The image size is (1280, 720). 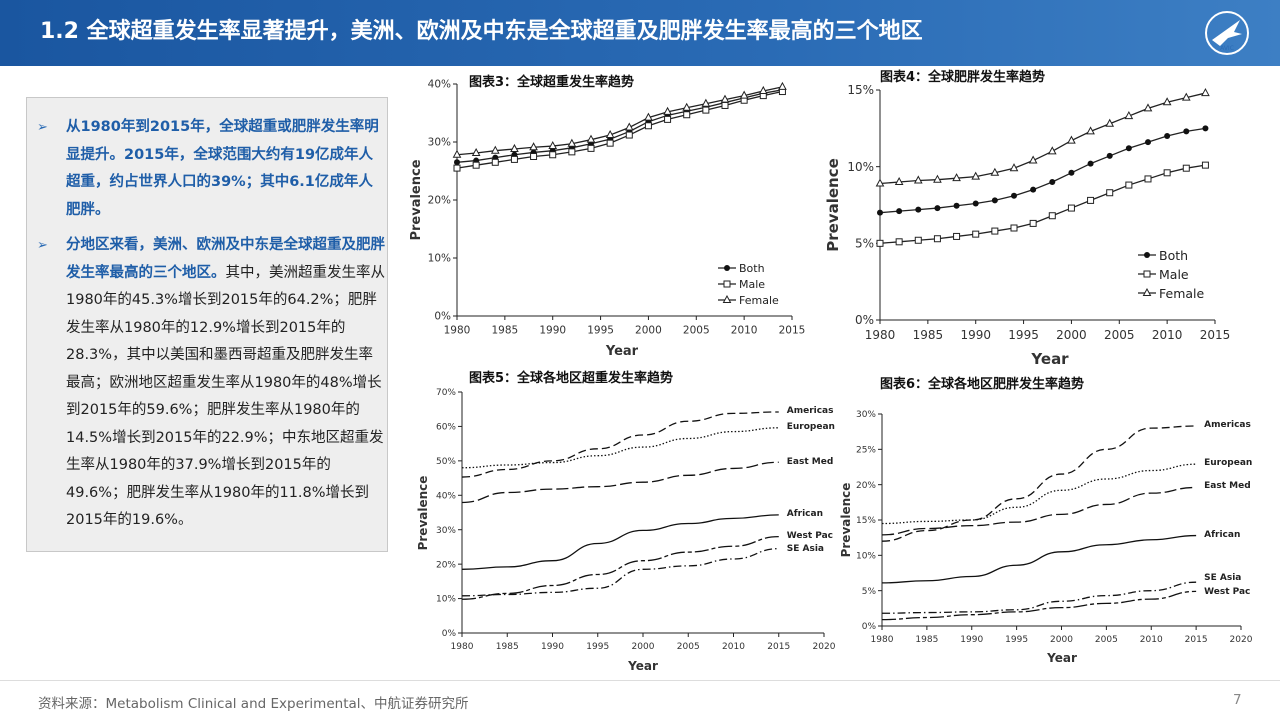 What do you see at coordinates (1227, 33) in the screenshot?
I see `avic-plane-logo-icon: AVIC` at bounding box center [1227, 33].